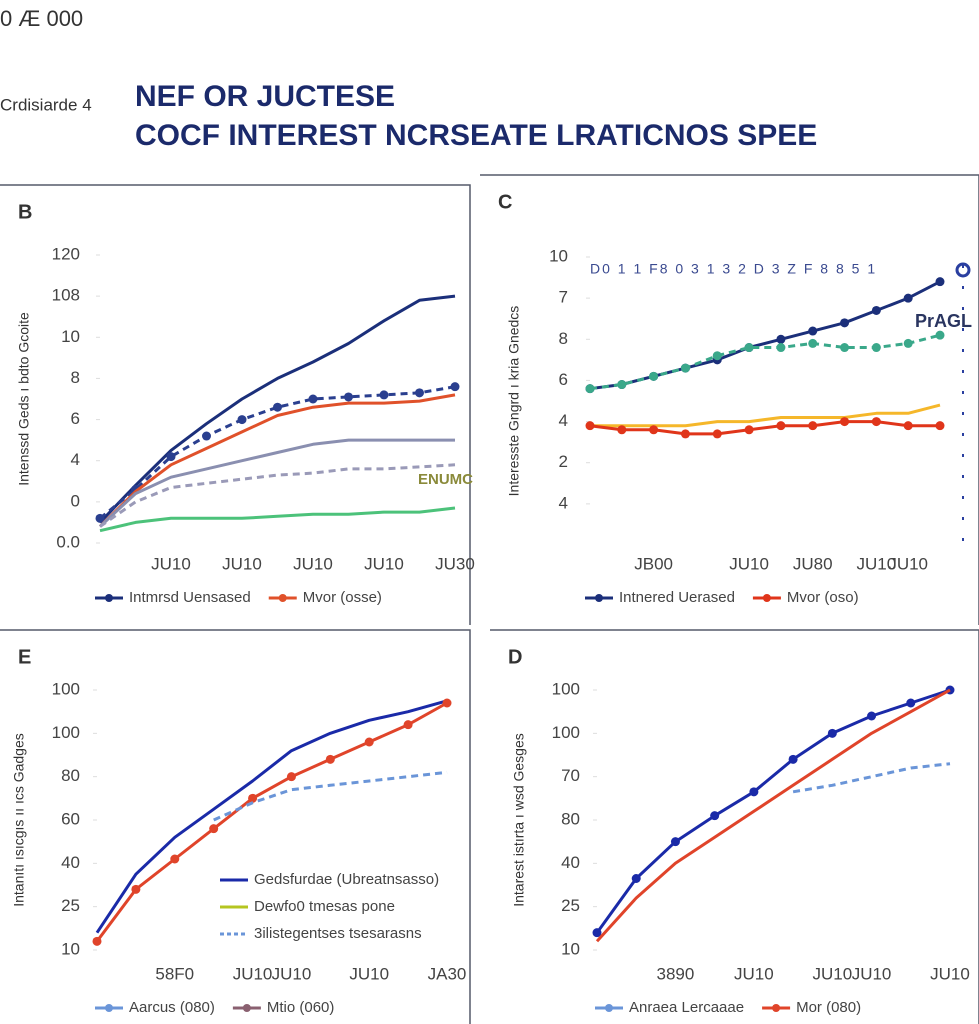 The height and width of the screenshot is (1024, 979). I want to click on legend-label: Mvor (oso), so click(823, 597).